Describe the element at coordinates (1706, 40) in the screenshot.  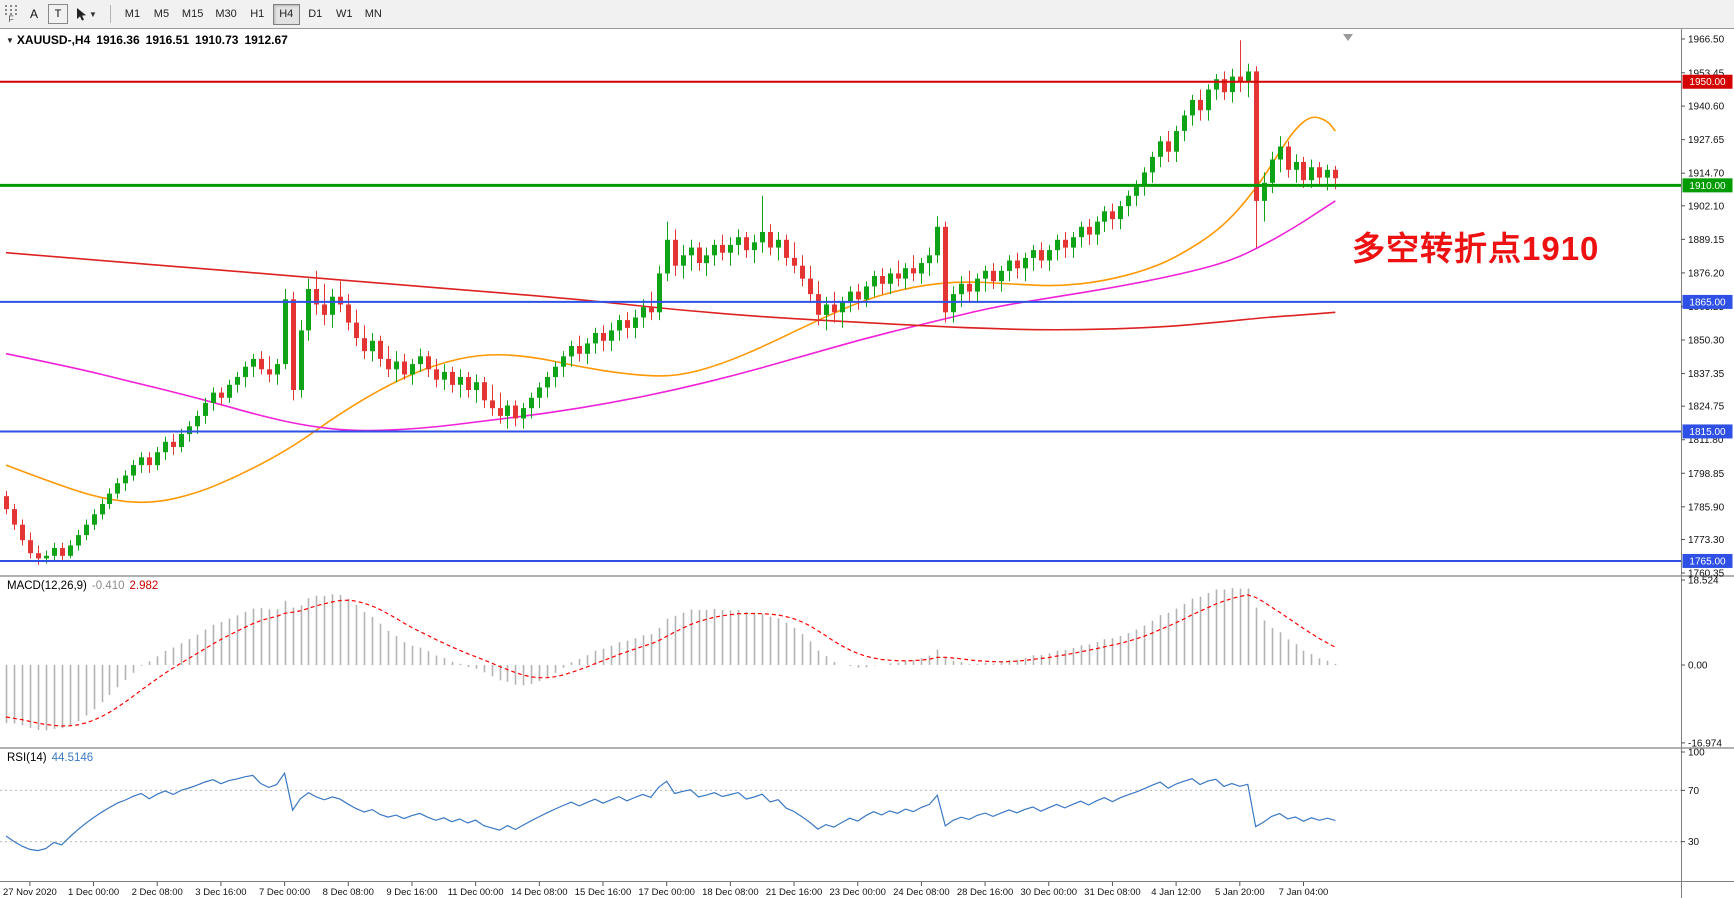
I see `price-axis-label: 1966.50` at that location.